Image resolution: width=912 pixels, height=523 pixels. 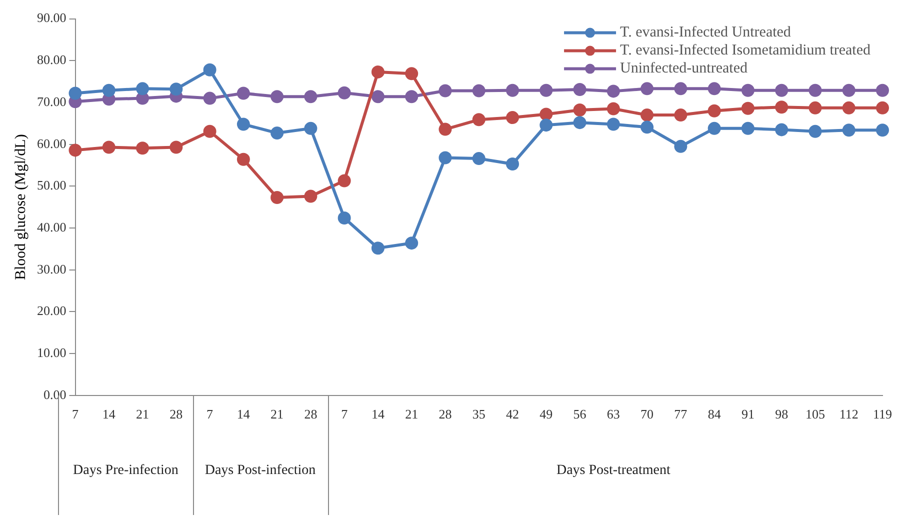 I want to click on x-tick-label: 35, so click(x=479, y=414).